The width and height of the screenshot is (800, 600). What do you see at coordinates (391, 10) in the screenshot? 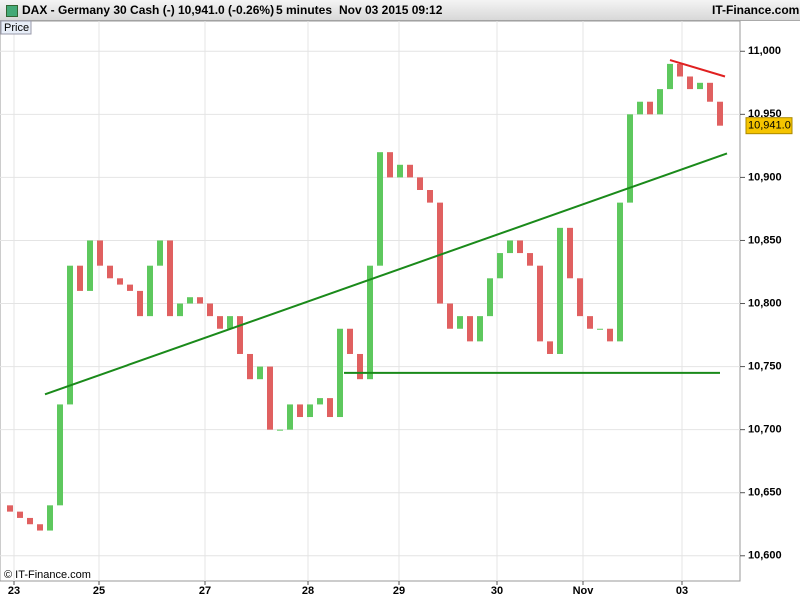
I see `datetime: Nov 03 2015 09:12` at bounding box center [391, 10].